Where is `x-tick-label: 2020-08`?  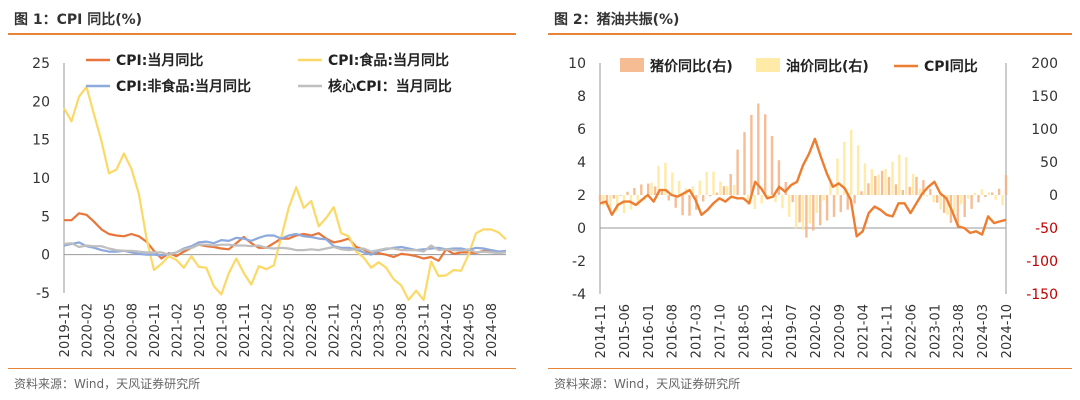 x-tick-label: 2020-08 is located at coordinates (132, 330).